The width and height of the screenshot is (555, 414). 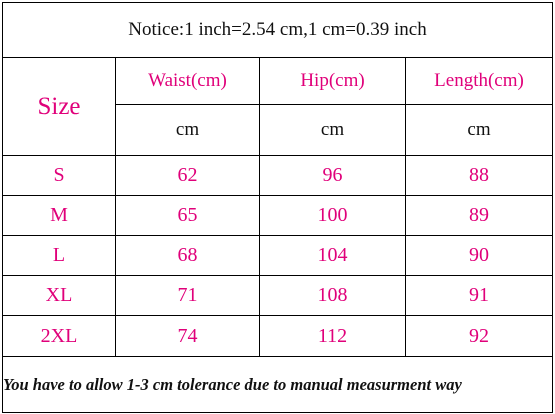 I want to click on table-row: M 65 100 89, so click(x=278, y=215).